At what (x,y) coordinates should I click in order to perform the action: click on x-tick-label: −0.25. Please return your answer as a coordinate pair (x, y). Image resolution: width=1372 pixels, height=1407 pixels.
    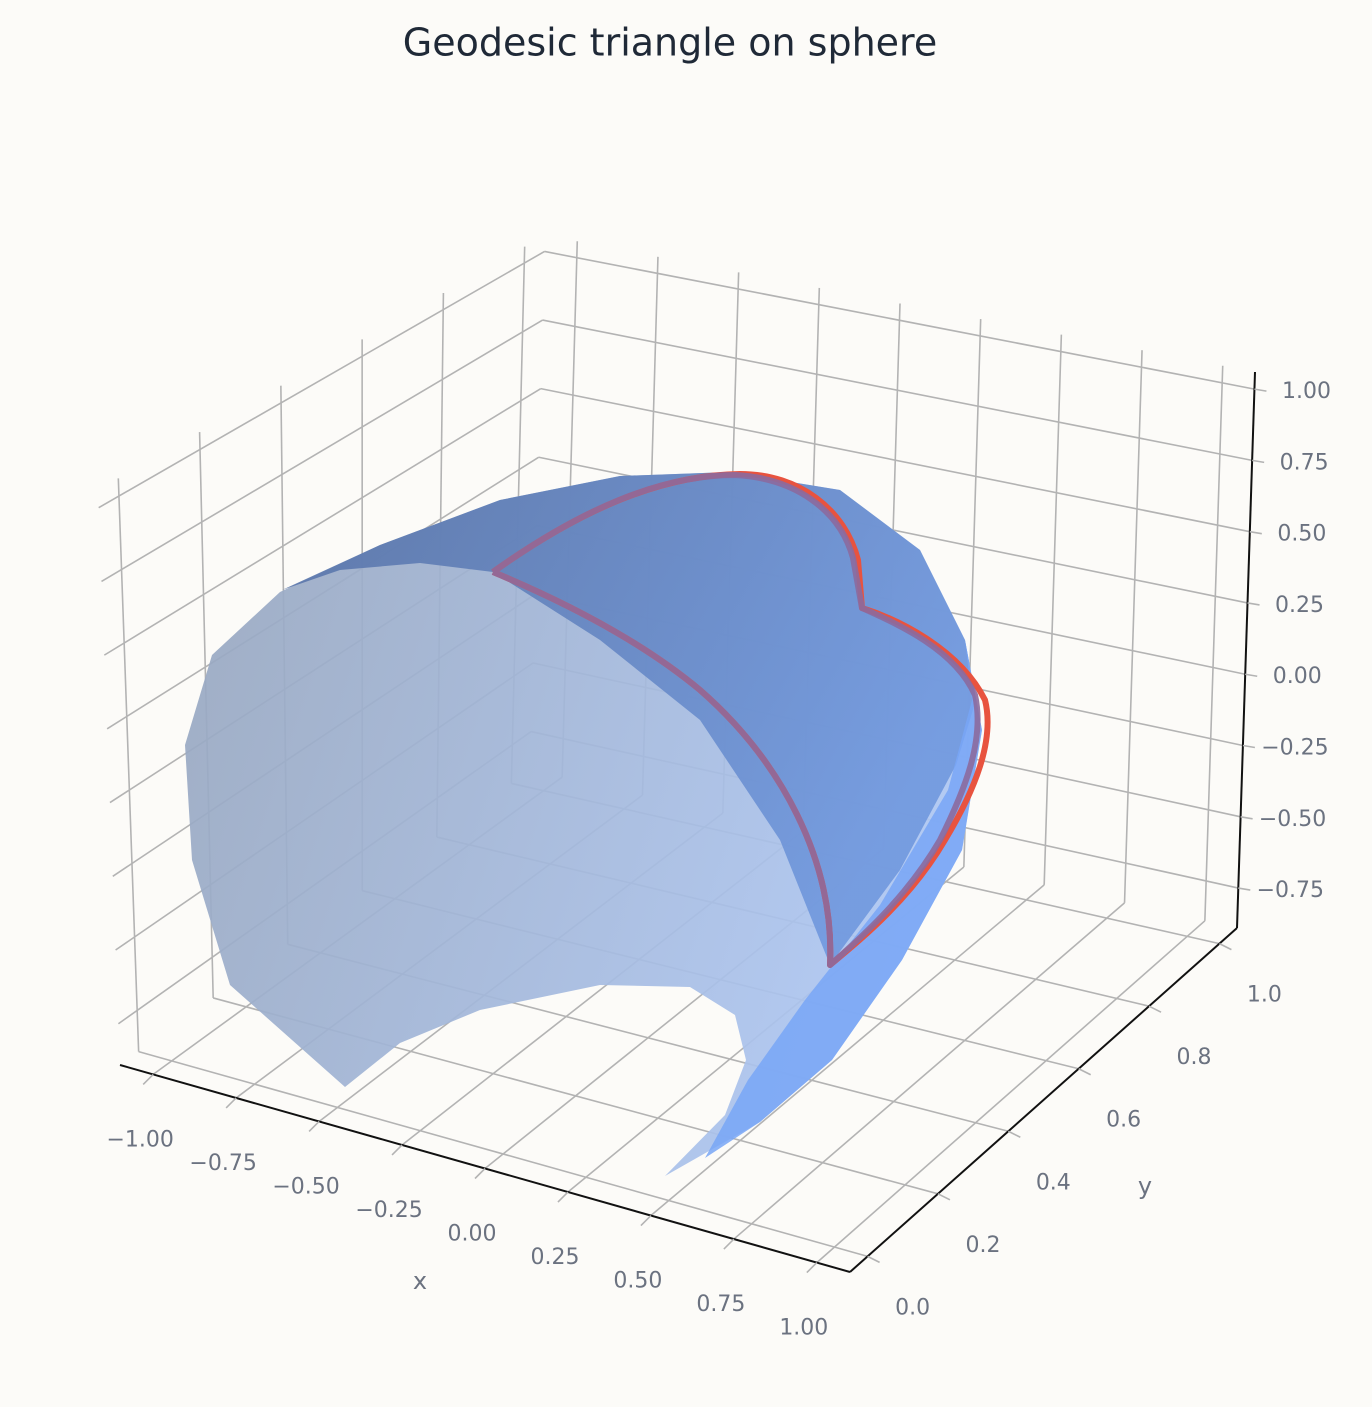
    Looking at the image, I should click on (388, 1210).